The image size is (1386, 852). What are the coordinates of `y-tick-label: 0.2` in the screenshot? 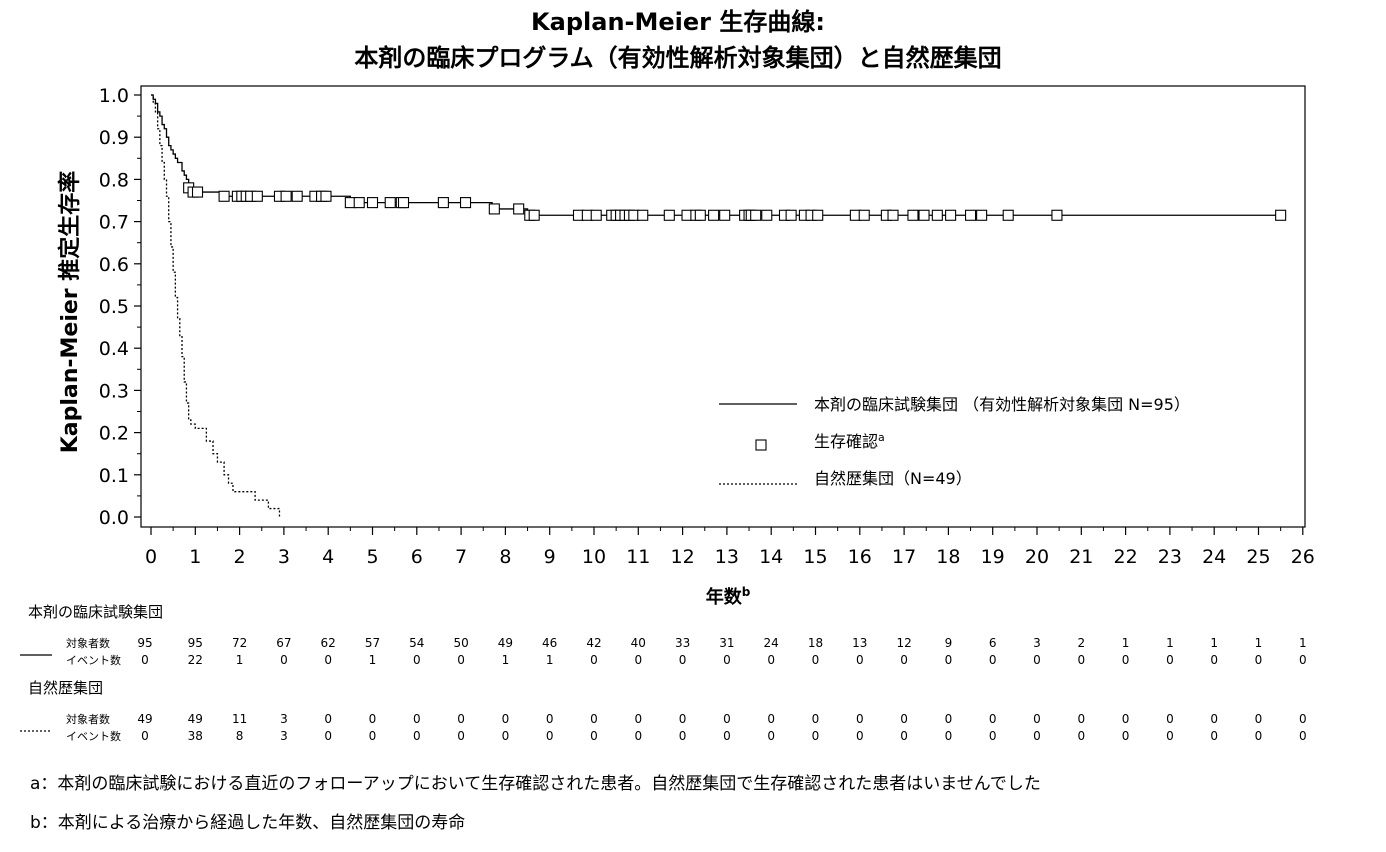 It's located at (114, 434).